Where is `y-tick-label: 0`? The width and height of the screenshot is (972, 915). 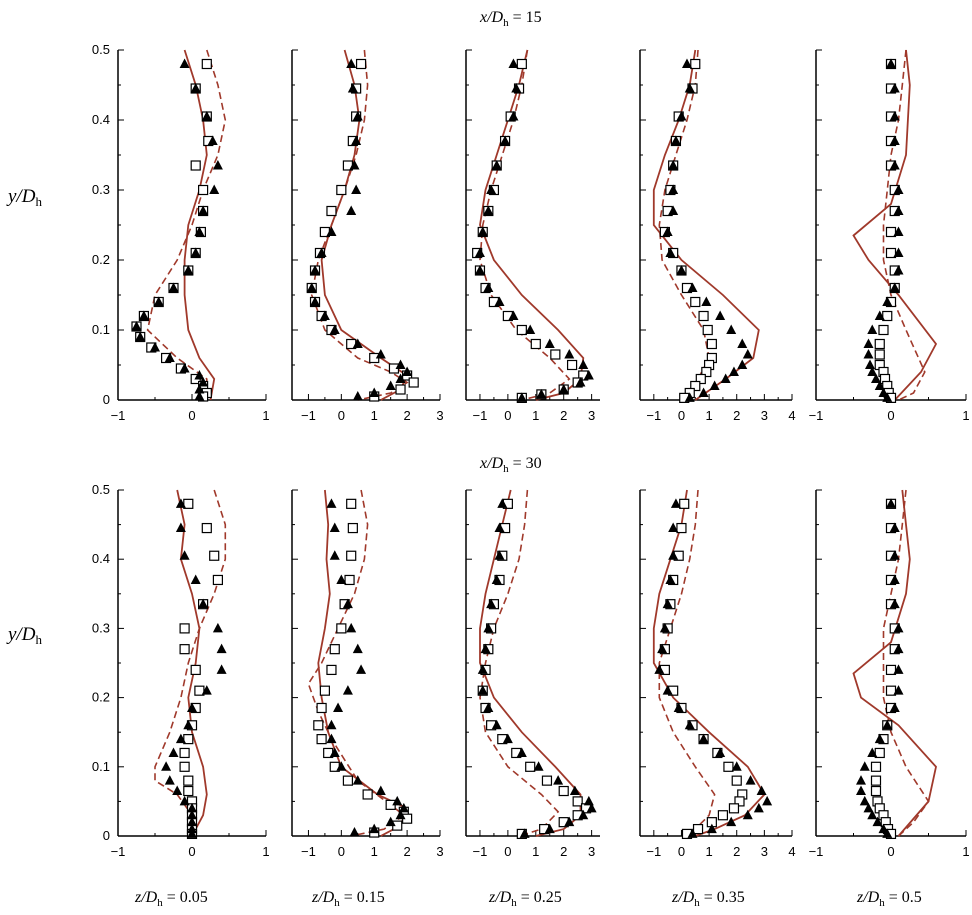
y-tick-label: 0 is located at coordinates (106, 399).